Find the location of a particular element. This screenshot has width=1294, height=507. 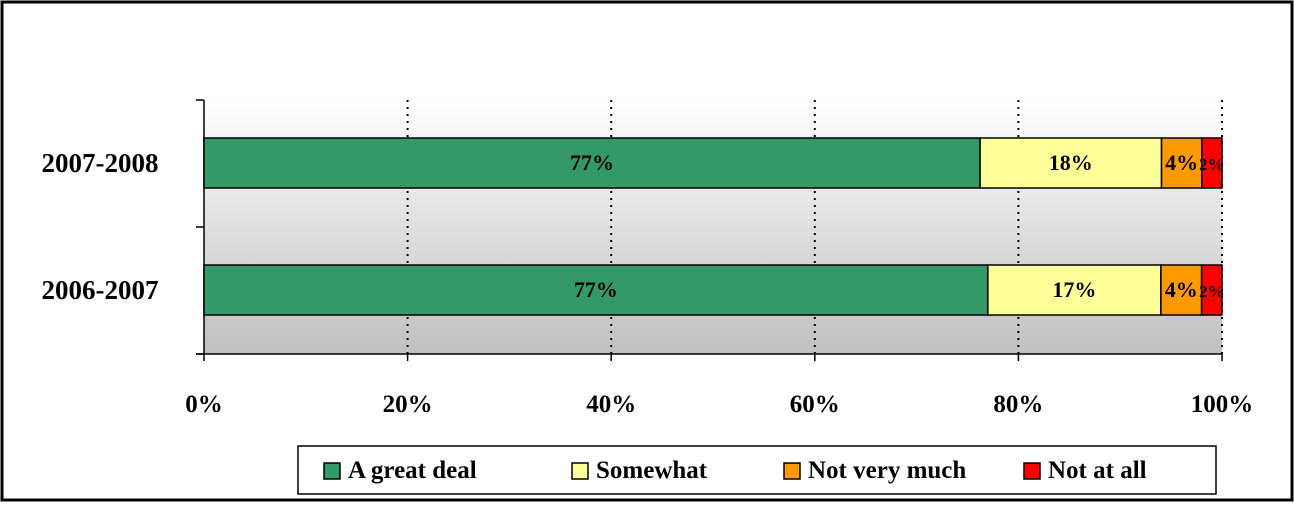

x-tick-label: 20% is located at coordinates (408, 404).